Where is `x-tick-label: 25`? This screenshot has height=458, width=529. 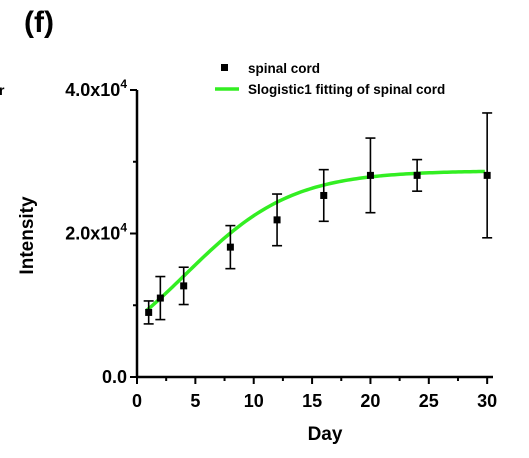 x-tick-label: 25 is located at coordinates (429, 401).